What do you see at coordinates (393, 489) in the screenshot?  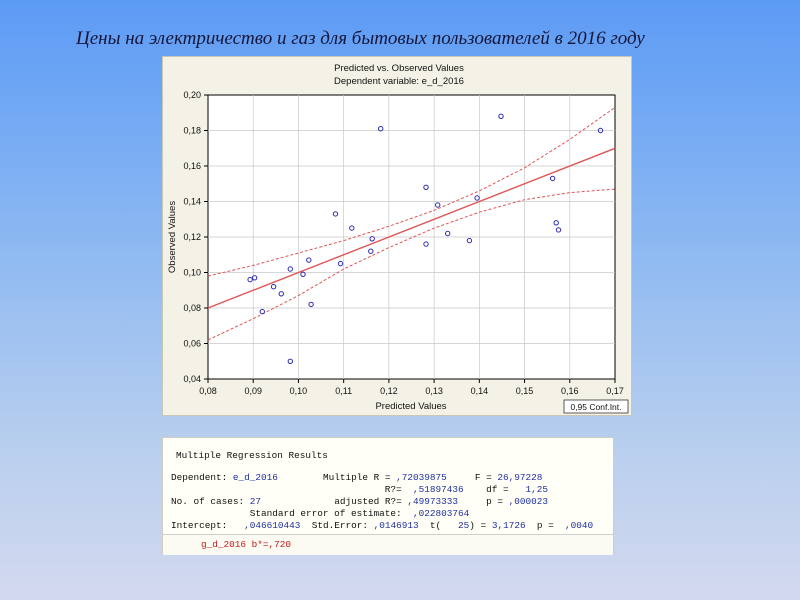 I see `r2-label: R?=` at bounding box center [393, 489].